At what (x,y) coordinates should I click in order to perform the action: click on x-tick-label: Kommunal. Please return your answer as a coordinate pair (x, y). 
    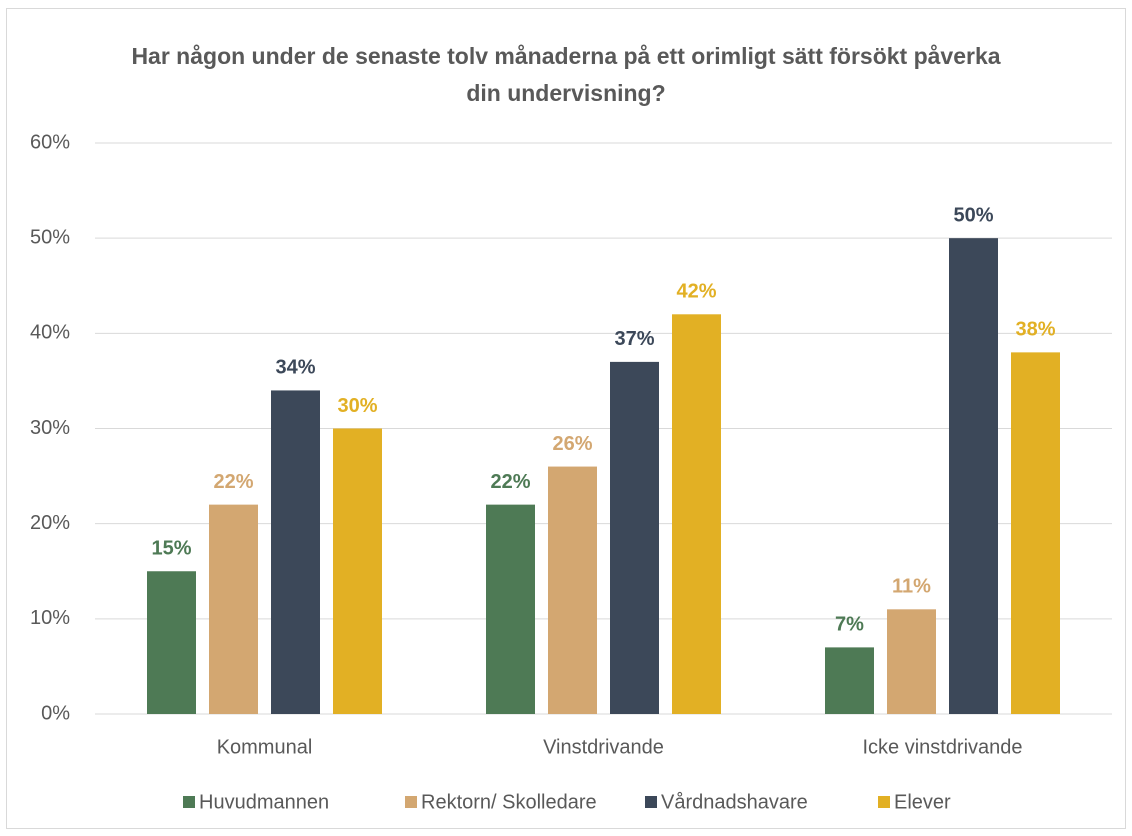
    Looking at the image, I should click on (265, 747).